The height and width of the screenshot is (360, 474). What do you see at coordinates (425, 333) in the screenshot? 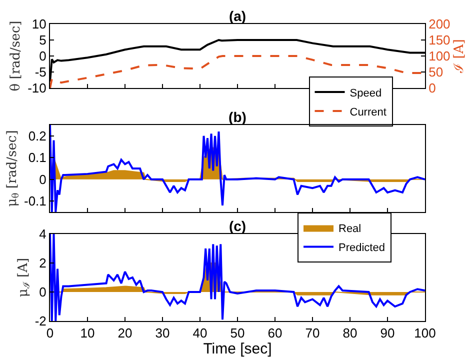
I see `x-tick-label: 100` at bounding box center [425, 333].